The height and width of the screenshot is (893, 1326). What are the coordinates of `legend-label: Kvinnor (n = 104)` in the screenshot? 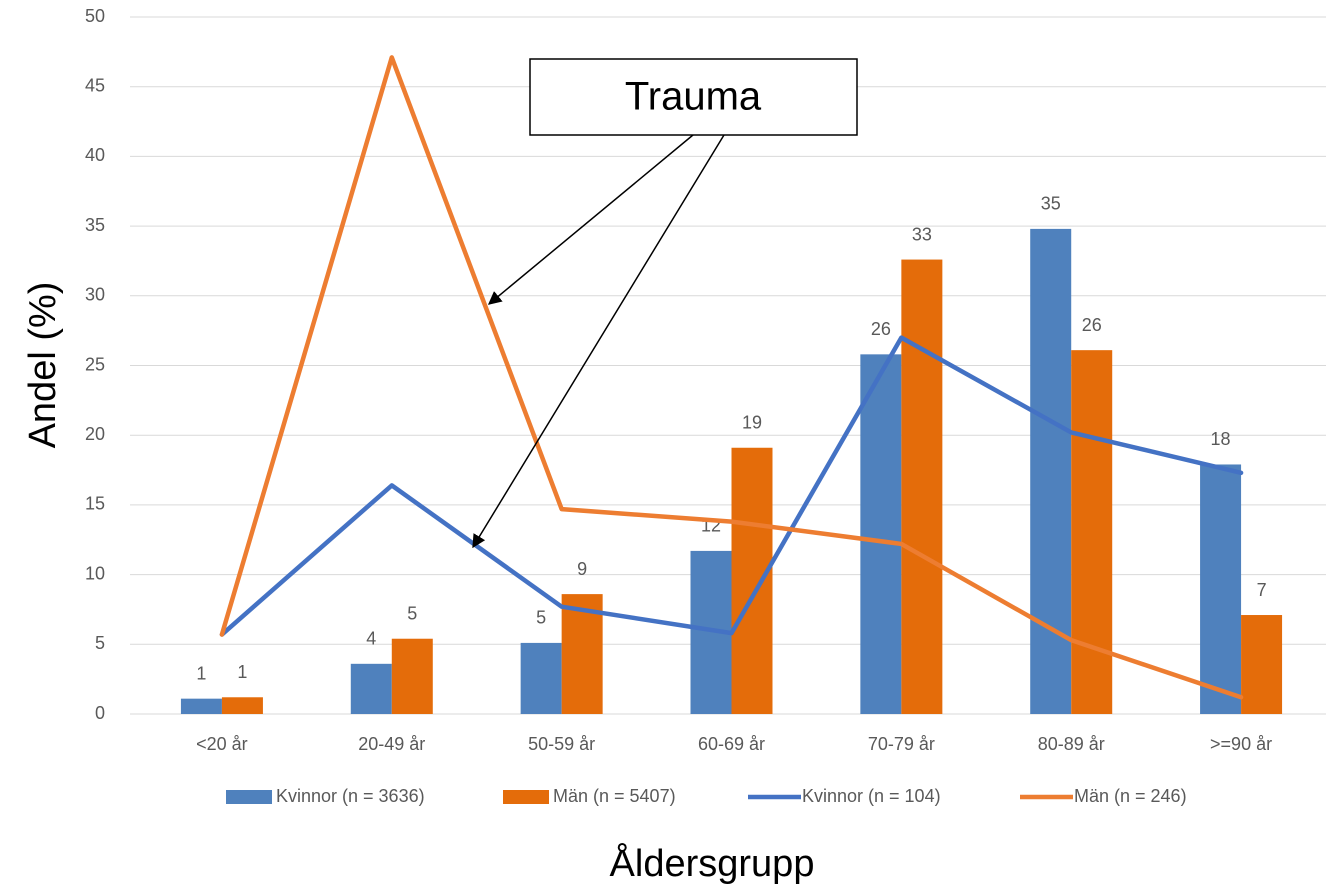 It's located at (871, 796).